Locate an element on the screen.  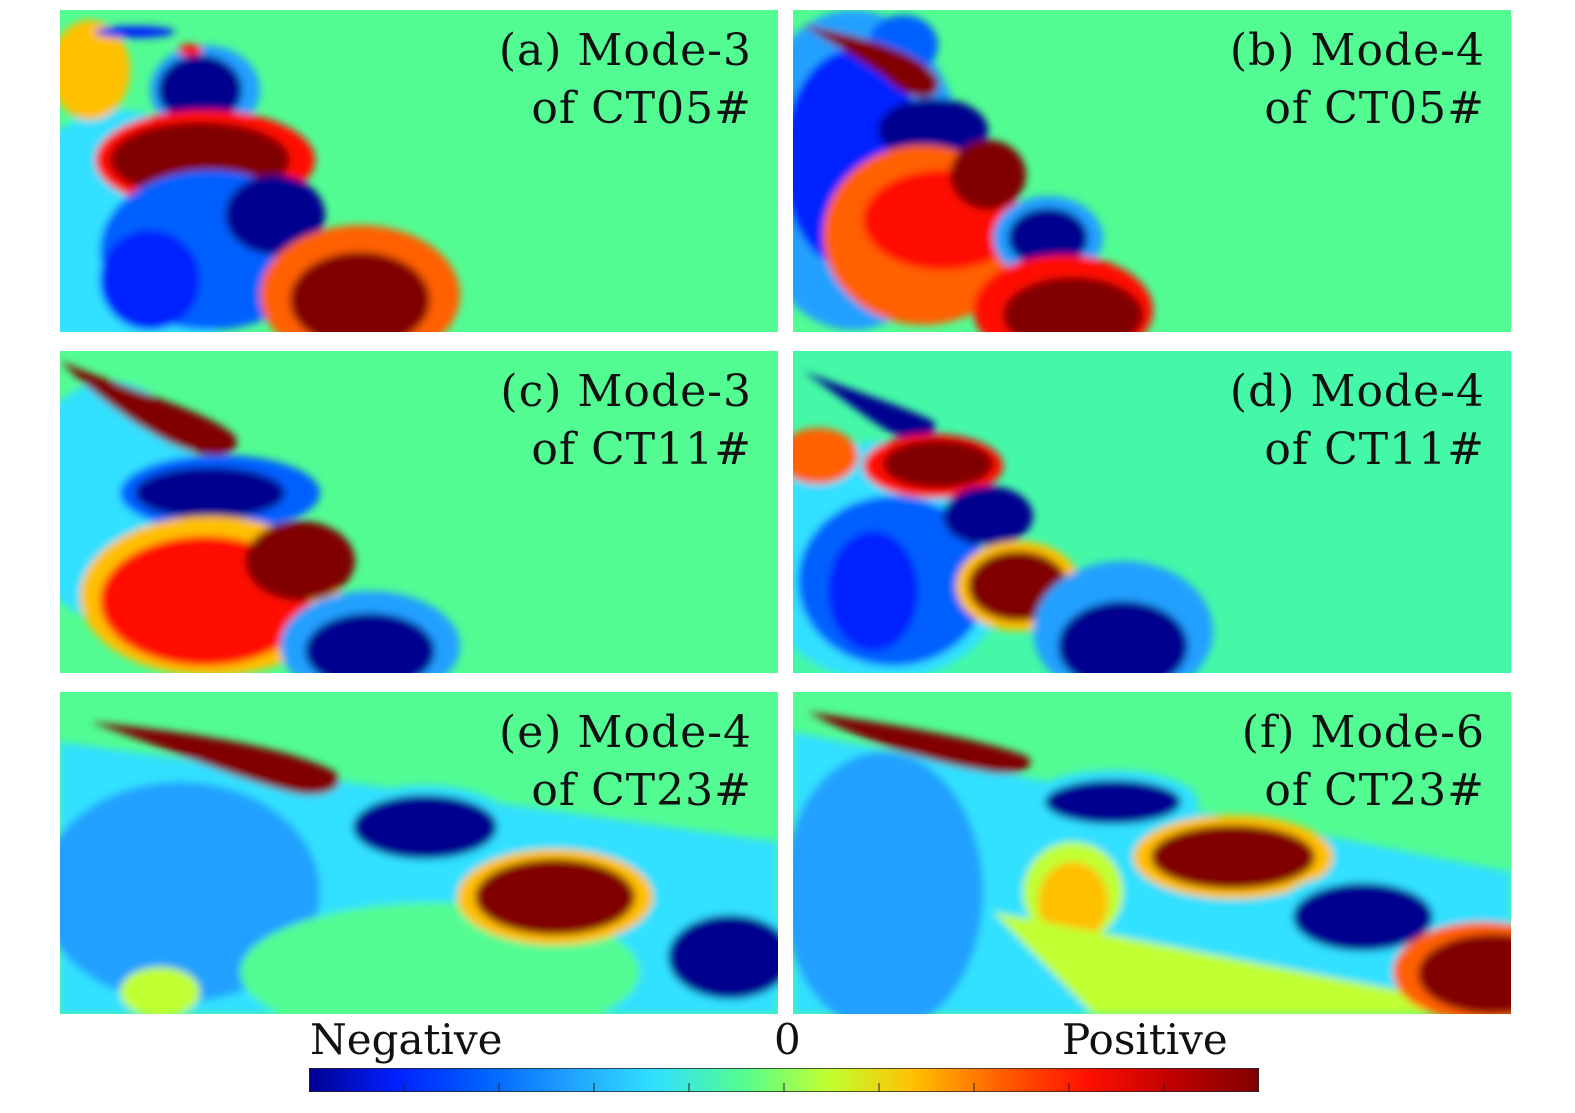
panel-title: (f) Mode-6 is located at coordinates (1363, 732).